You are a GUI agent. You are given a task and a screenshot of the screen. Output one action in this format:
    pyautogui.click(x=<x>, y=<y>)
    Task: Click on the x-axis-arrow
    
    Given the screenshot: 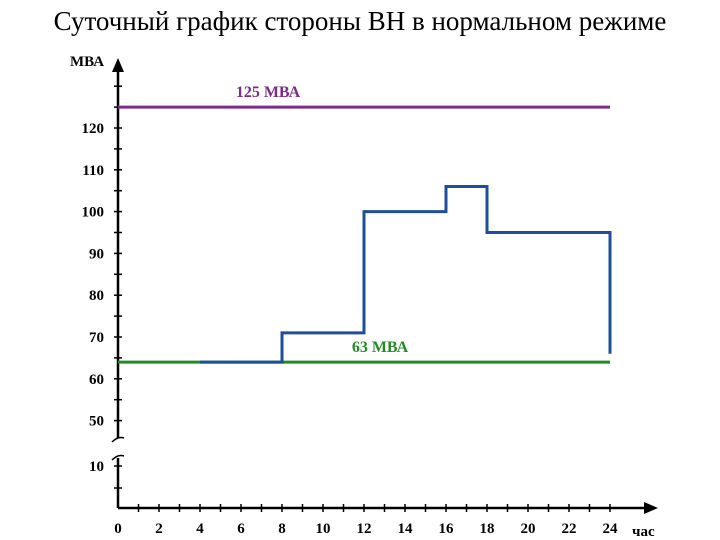 What is the action you would take?
    pyautogui.click(x=651, y=508)
    